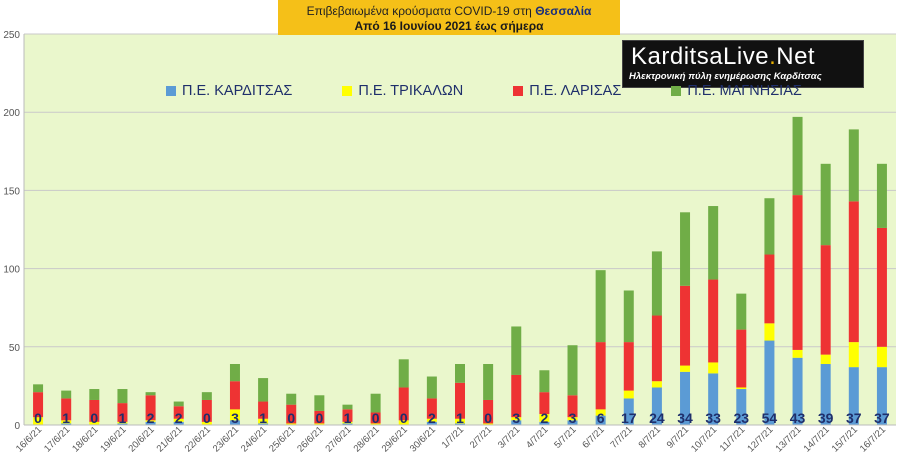  What do you see at coordinates (402, 91) in the screenshot?
I see `legend-item: Π.Ε. ΤΡΙΚΑΛΩΝ` at bounding box center [402, 91].